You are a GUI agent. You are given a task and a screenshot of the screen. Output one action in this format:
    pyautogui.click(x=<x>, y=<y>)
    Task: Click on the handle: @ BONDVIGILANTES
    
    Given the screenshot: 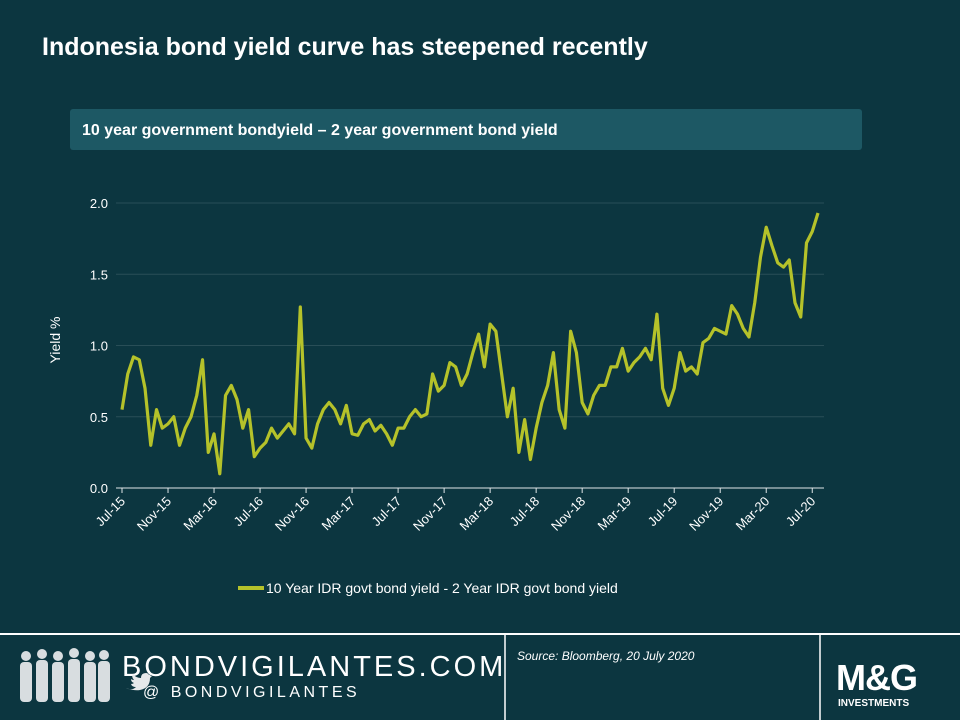 What is the action you would take?
    pyautogui.click(x=251, y=692)
    